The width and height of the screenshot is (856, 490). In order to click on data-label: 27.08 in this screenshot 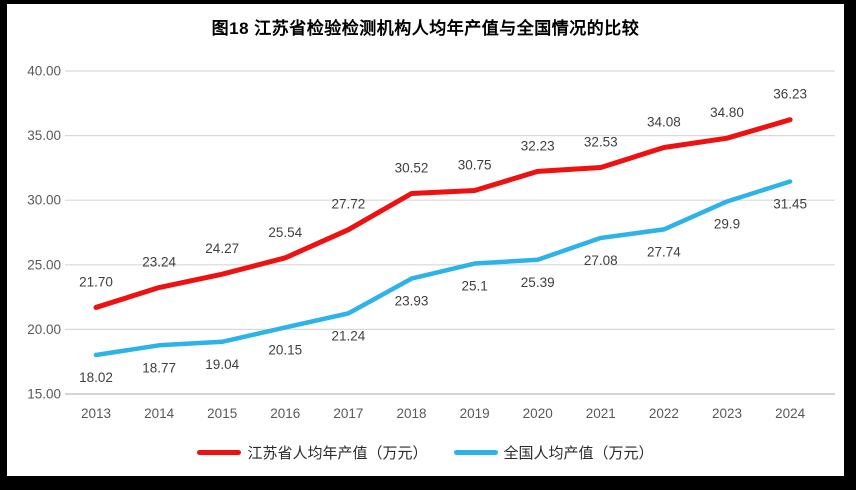, I will do `click(601, 260)`.